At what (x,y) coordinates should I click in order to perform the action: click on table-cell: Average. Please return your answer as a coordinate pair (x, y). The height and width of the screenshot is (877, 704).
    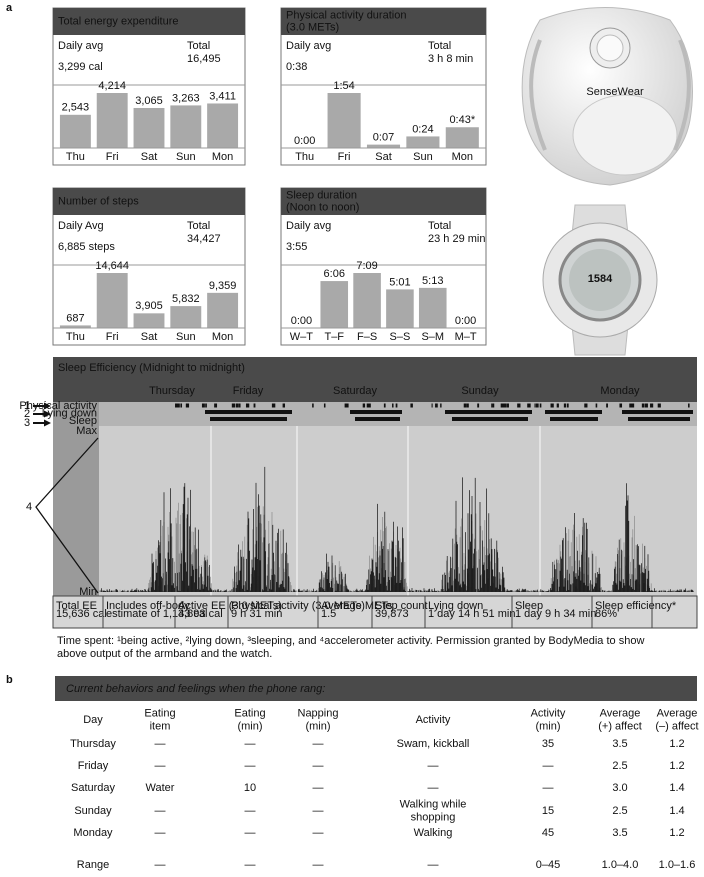
    Looking at the image, I should click on (620, 713).